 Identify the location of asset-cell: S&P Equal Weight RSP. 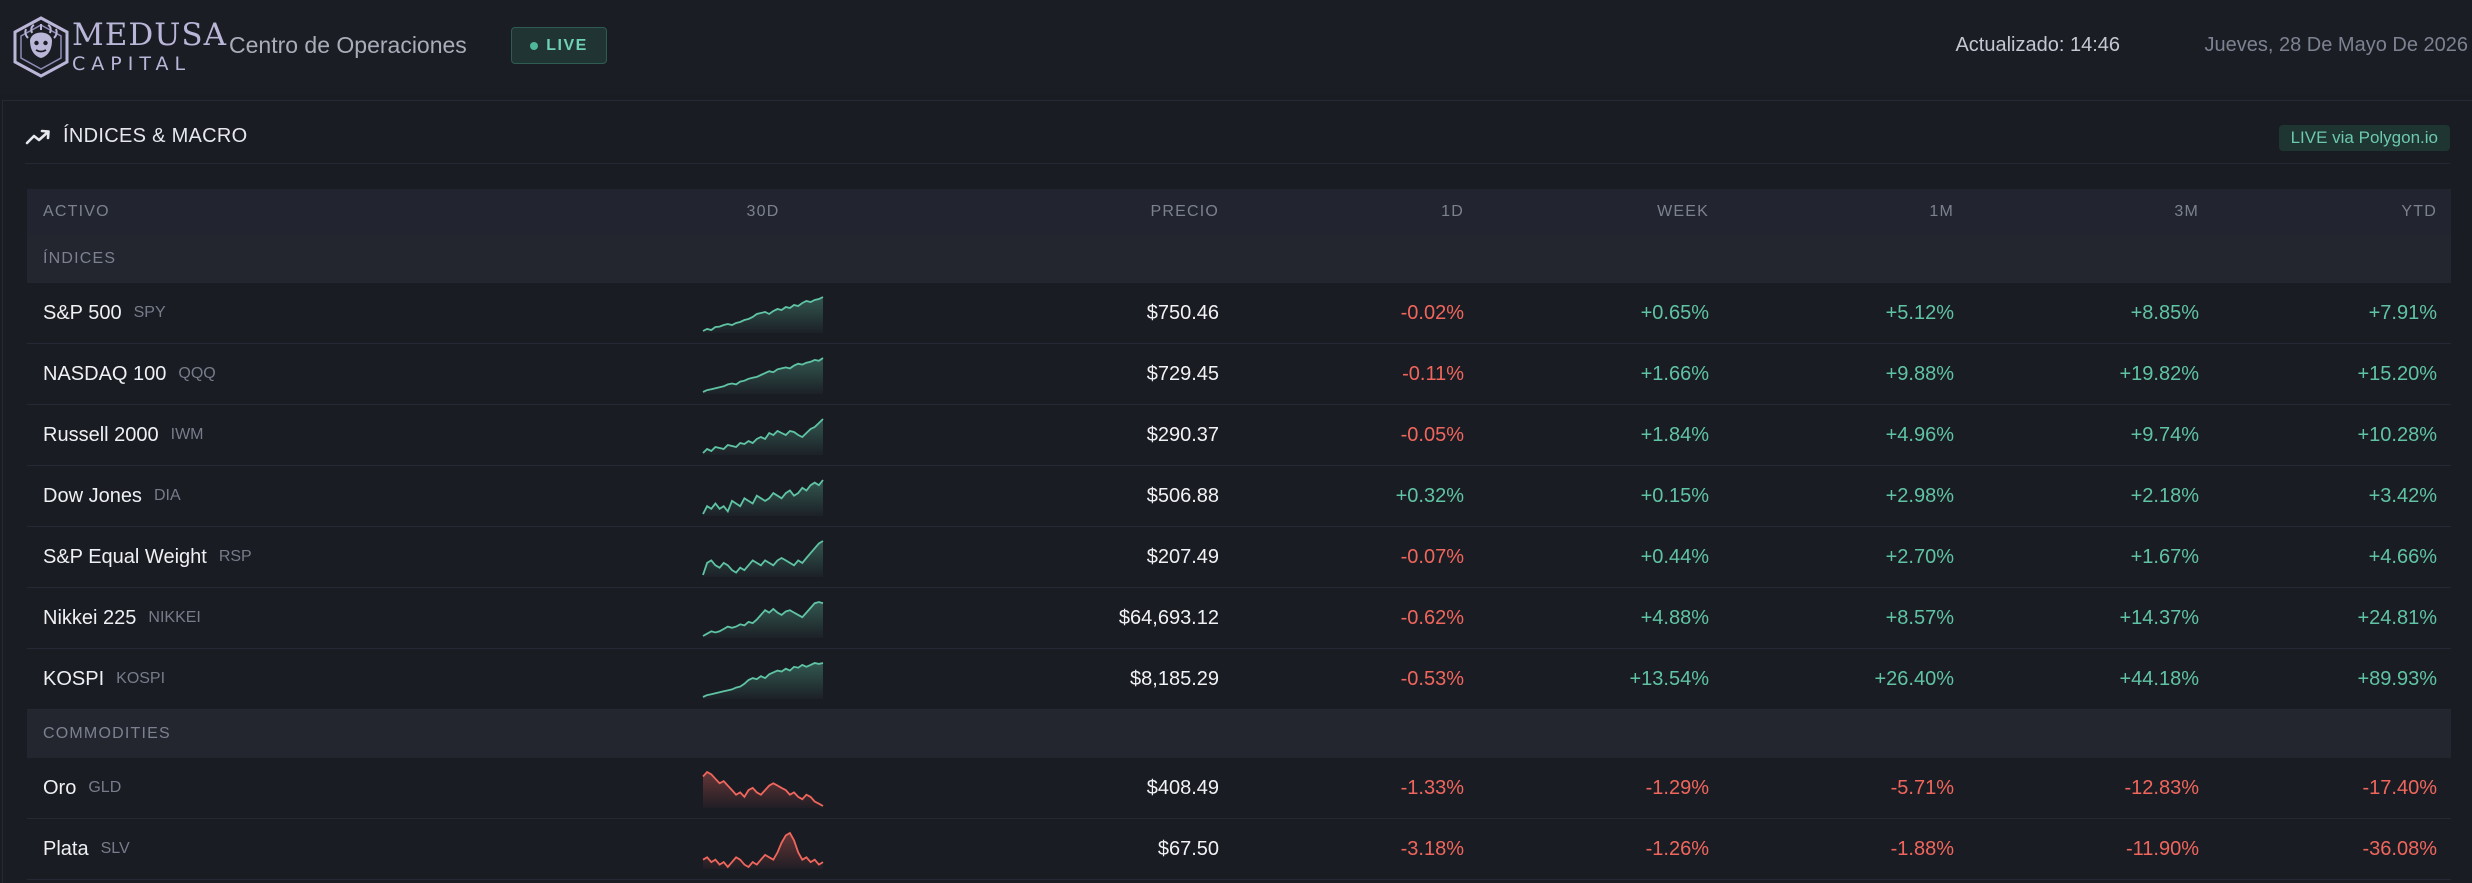
(147, 557).